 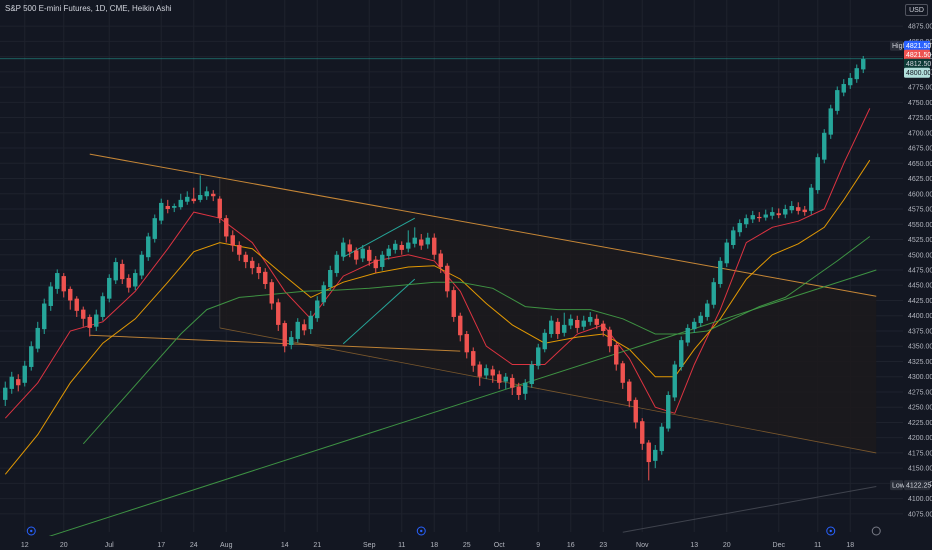 I want to click on high-label-tag: High, so click(x=898, y=45).